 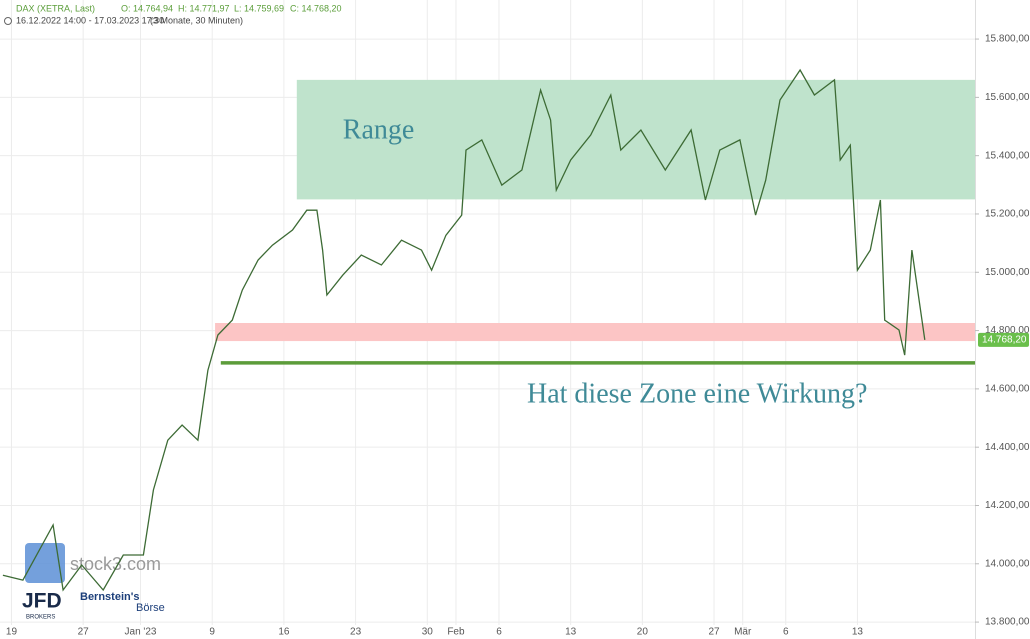 I want to click on y-tick-label: 15.800,00, so click(x=1007, y=39).